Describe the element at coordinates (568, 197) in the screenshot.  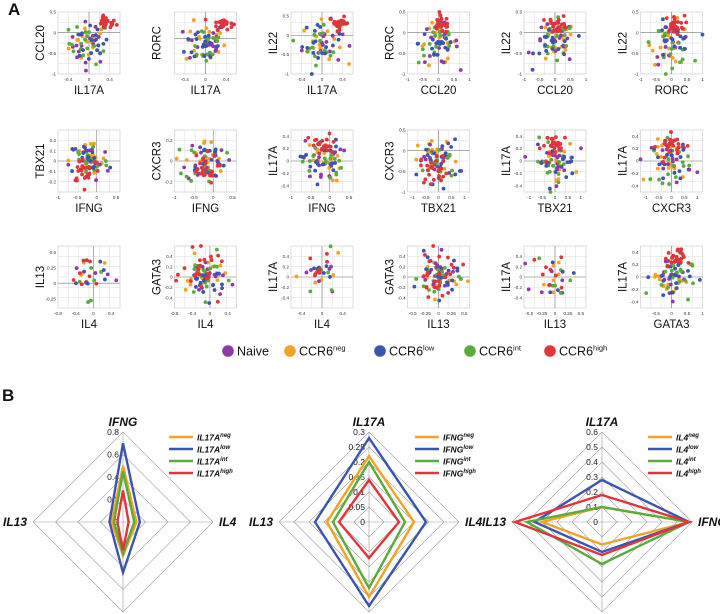
I see `x-tick-label: 0.5` at that location.